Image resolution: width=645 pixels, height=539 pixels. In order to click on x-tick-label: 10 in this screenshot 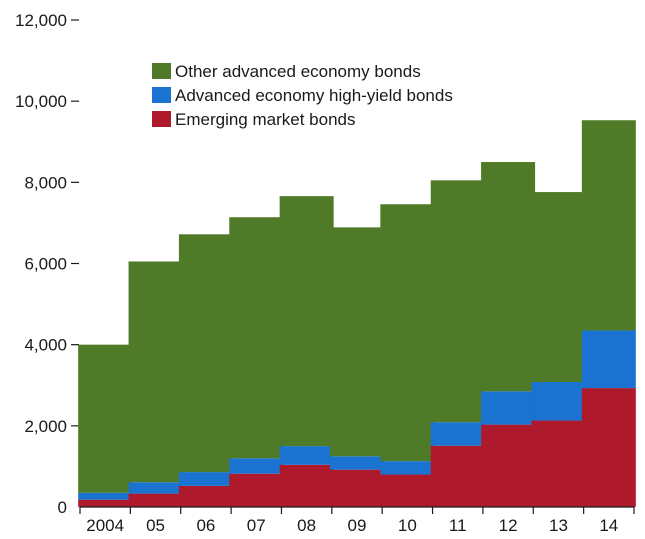, I will do `click(407, 525)`.